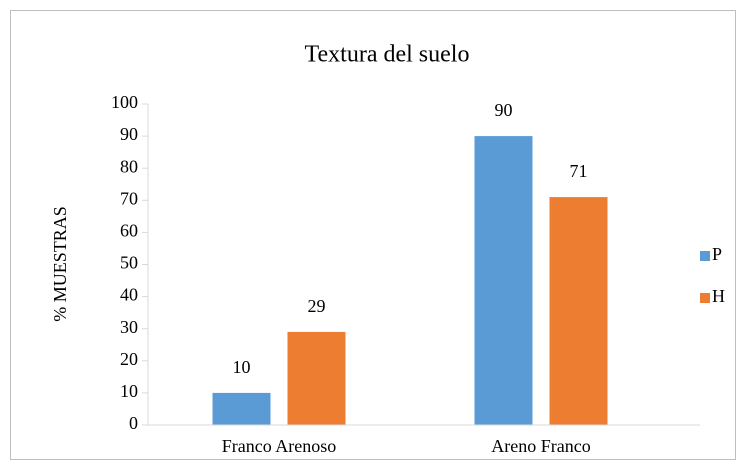  Describe the element at coordinates (129, 134) in the screenshot. I see `y-tick-label: 90` at that location.